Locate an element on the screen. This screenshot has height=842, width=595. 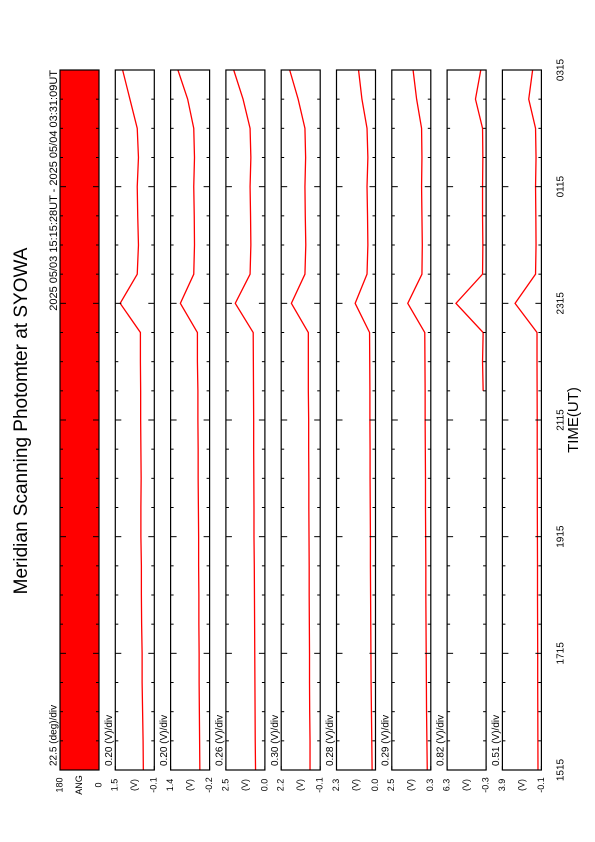
scale-label: 0.82 (V)/div is located at coordinates (441, 740).